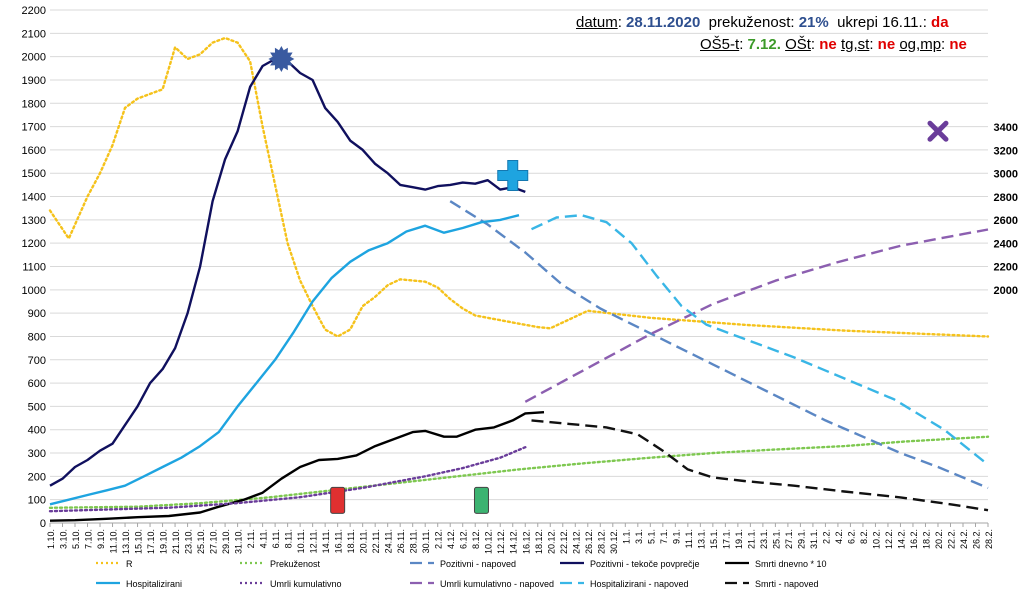  I want to click on x-marker, so click(938, 131).